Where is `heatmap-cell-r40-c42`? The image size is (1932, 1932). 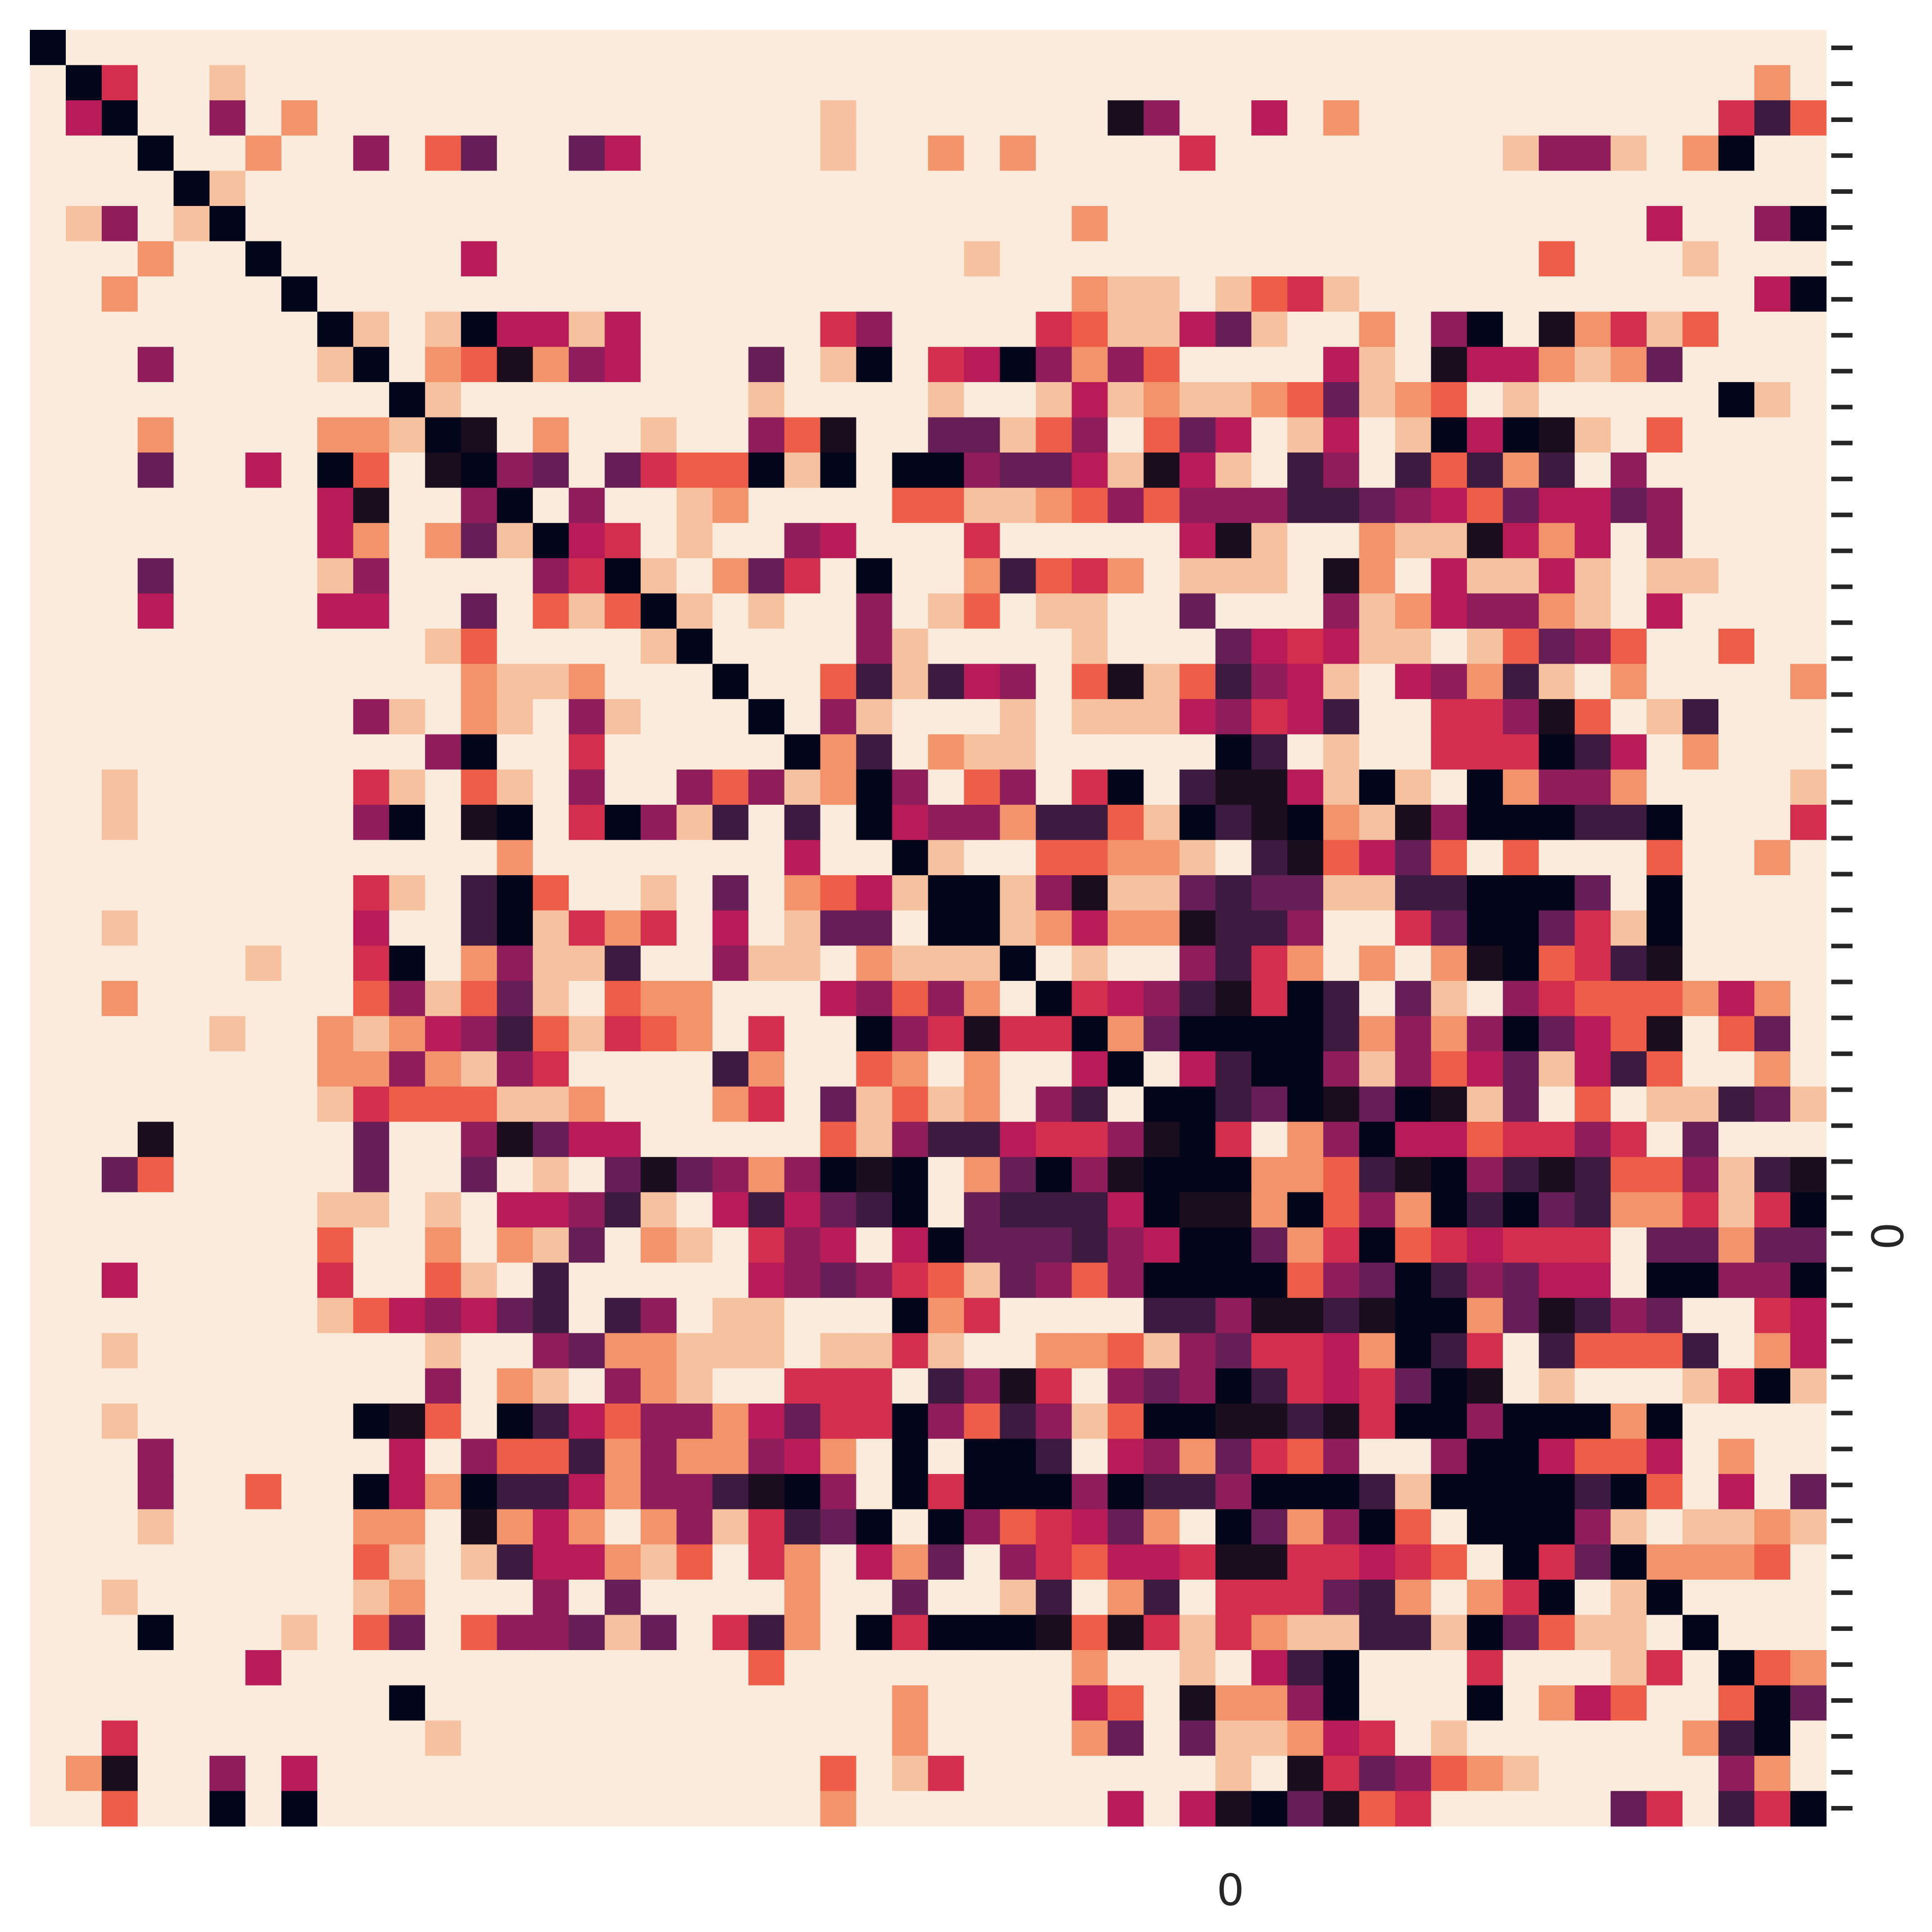
heatmap-cell-r40-c42 is located at coordinates (1557, 1456).